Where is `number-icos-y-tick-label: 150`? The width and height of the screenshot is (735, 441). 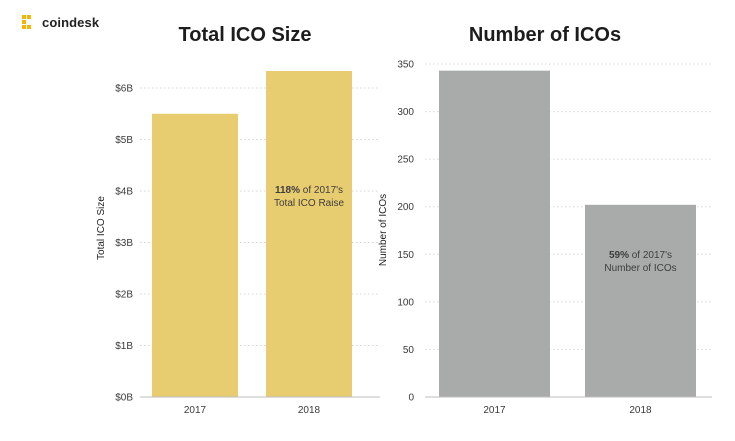 number-icos-y-tick-label: 150 is located at coordinates (405, 255).